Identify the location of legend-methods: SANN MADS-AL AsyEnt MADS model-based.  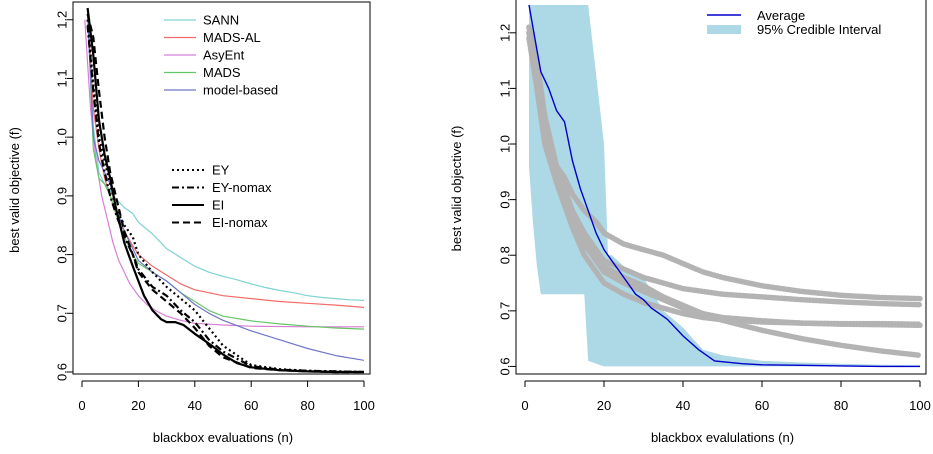
(221, 55).